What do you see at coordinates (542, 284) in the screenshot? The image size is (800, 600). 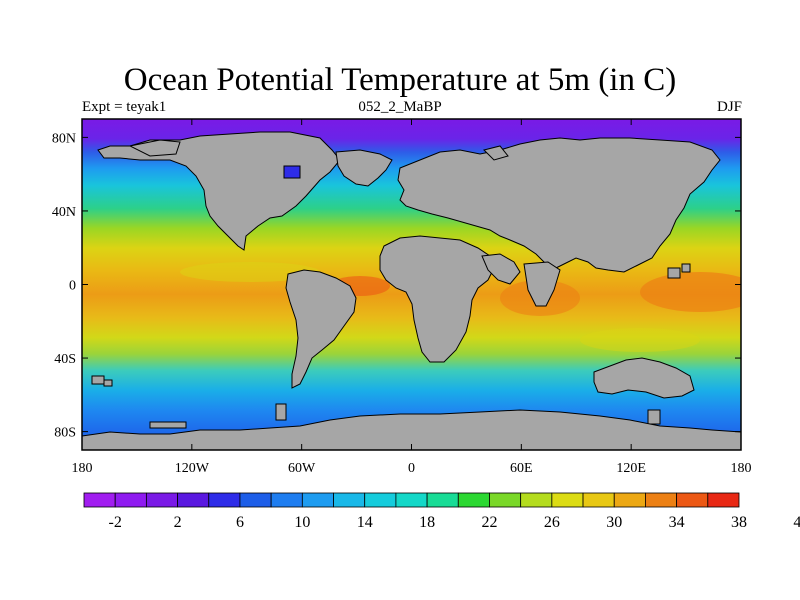 I see `india` at bounding box center [542, 284].